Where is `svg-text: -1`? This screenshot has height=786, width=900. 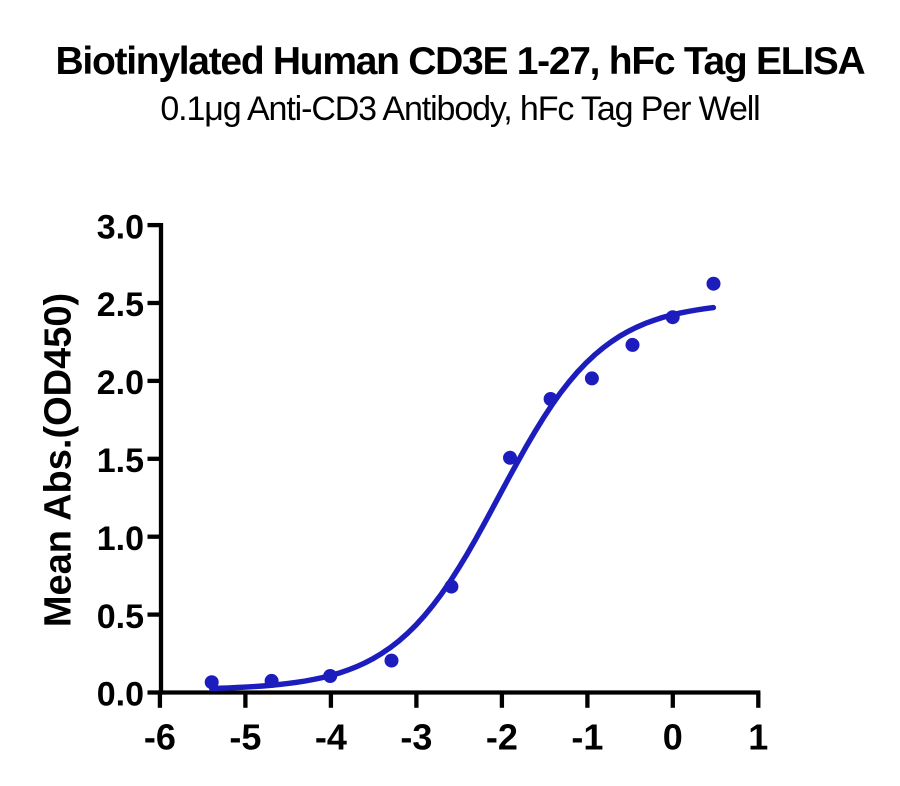 svg-text: -1 is located at coordinates (587, 737).